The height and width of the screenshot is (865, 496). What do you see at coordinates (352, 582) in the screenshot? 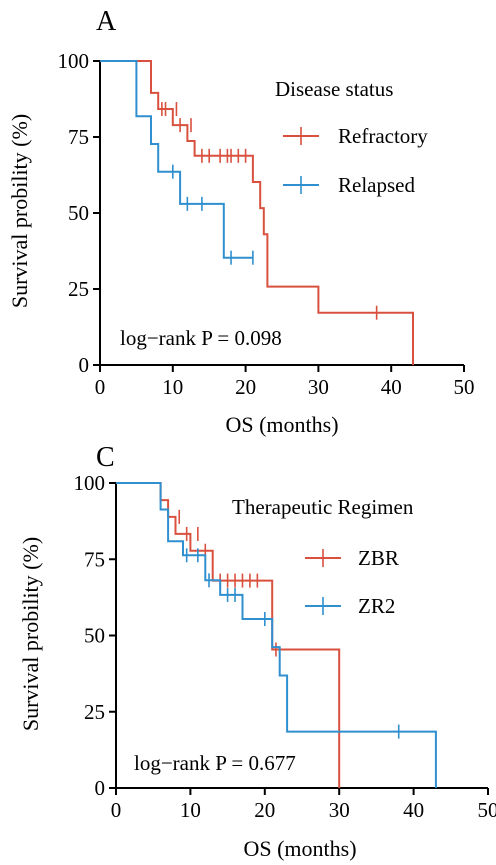
I see `legend: ZBR ZR2` at bounding box center [352, 582].